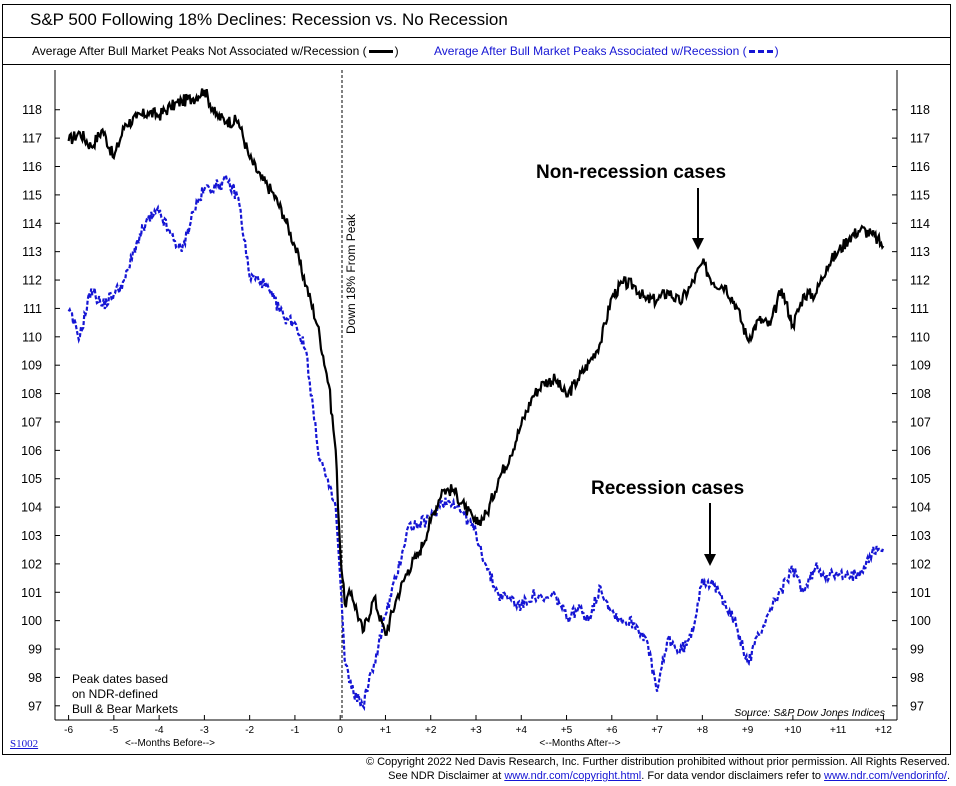 Image resolution: width=956 pixels, height=786 pixels. What do you see at coordinates (31, 422) in the screenshot?
I see `y-tick-label-left: 107` at bounding box center [31, 422].